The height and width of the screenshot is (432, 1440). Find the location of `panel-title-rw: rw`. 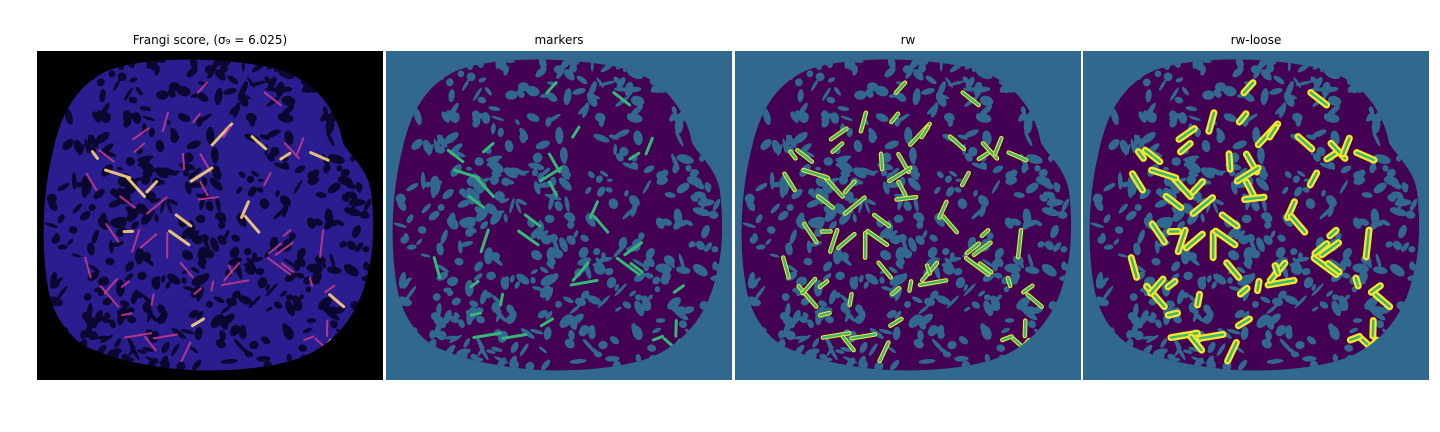

panel-title-rw: rw is located at coordinates (908, 40).